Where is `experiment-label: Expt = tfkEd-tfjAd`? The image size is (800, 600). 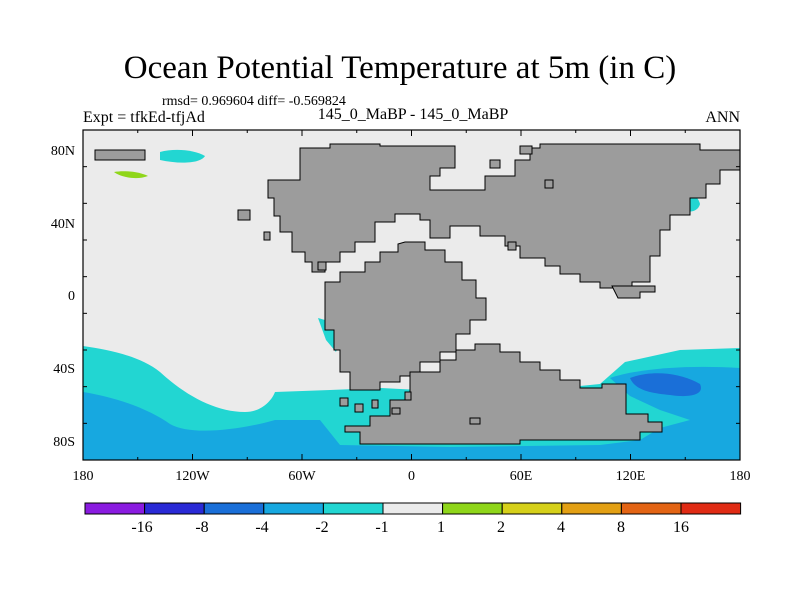
experiment-label: Expt = tfkEd-tfjAd is located at coordinates (144, 117).